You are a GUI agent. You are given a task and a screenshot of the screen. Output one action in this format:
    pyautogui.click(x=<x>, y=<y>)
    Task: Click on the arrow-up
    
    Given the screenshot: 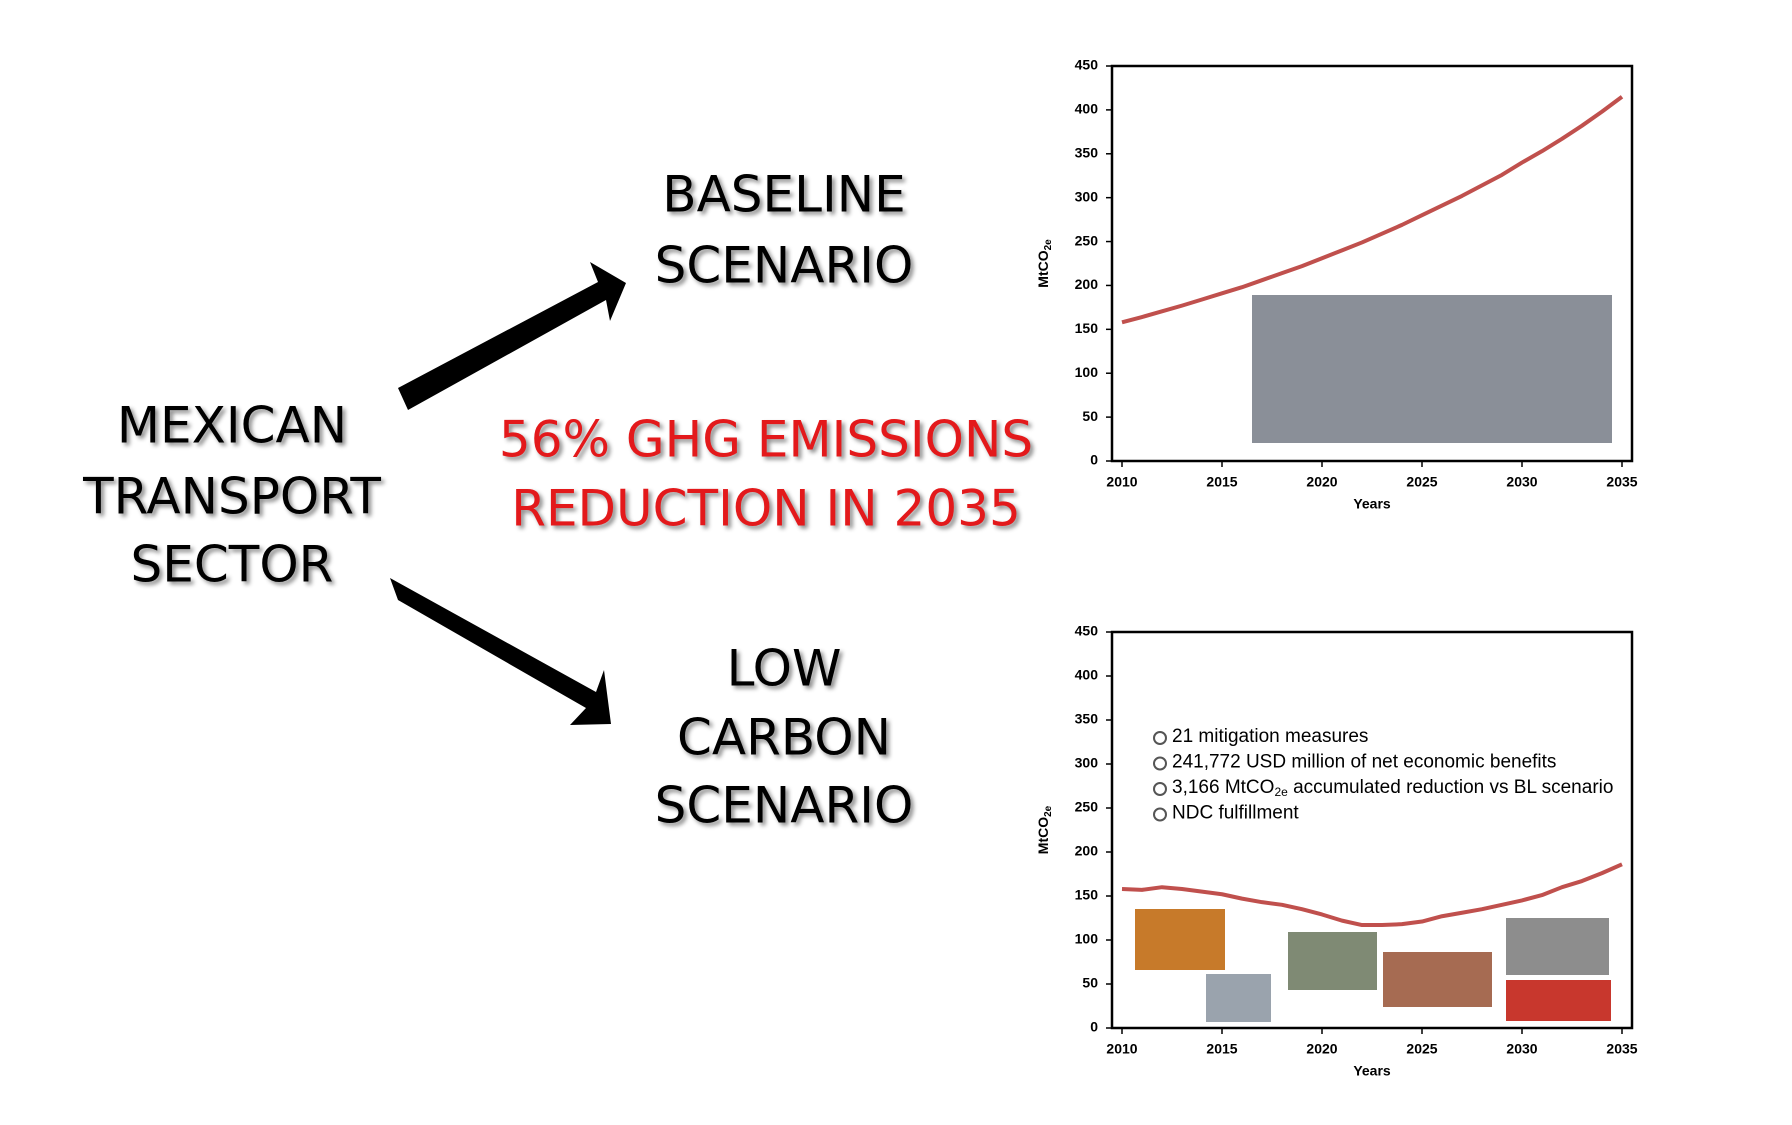 What is the action you would take?
    pyautogui.click(x=512, y=336)
    